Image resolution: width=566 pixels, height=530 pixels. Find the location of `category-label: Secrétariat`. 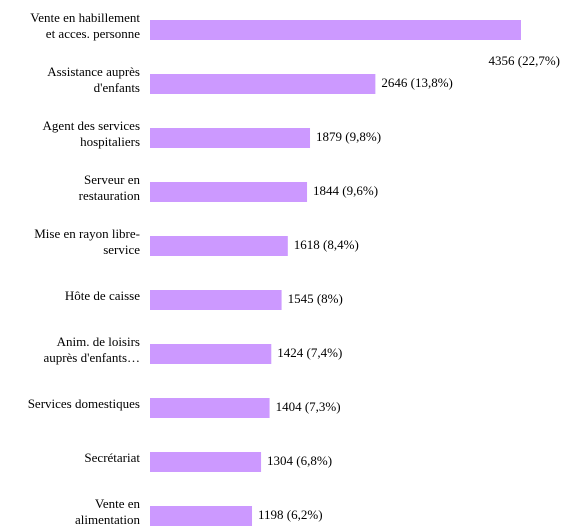

category-label: Secrétariat is located at coordinates (112, 457).